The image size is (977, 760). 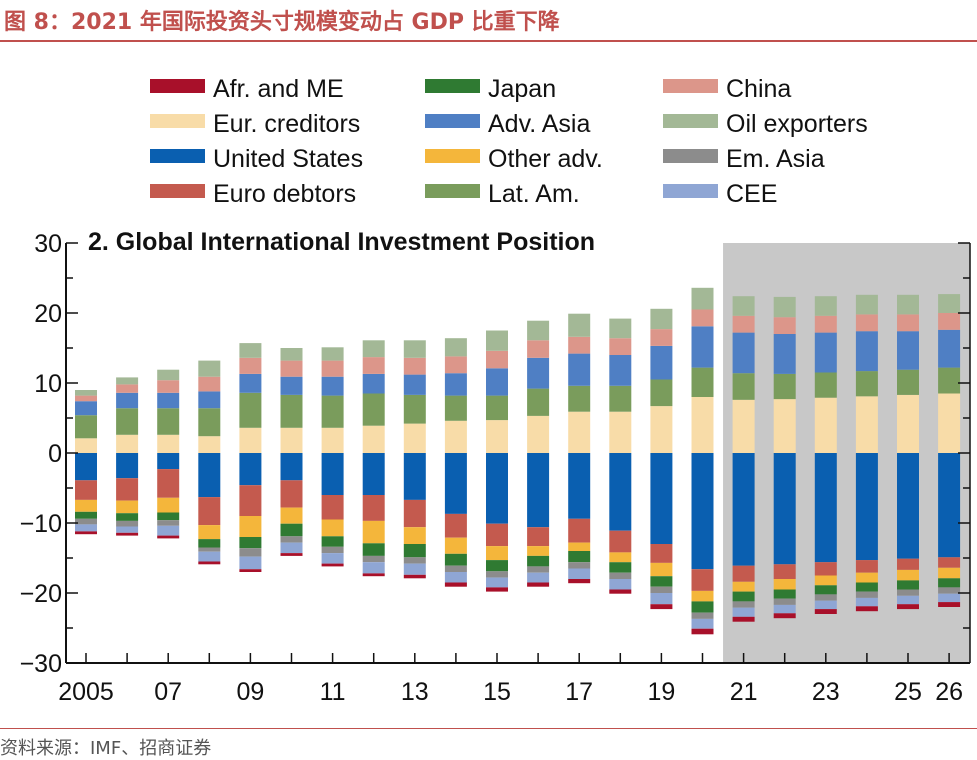 I want to click on y-tick-label: −20, so click(x=41, y=594).